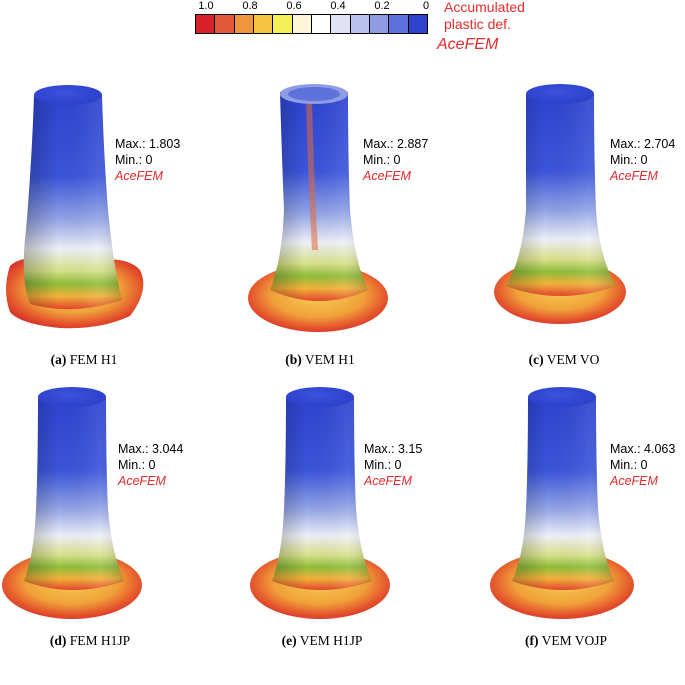 Image resolution: width=685 pixels, height=685 pixels. What do you see at coordinates (643, 449) in the screenshot?
I see `max-value: Max.: 4.063` at bounding box center [643, 449].